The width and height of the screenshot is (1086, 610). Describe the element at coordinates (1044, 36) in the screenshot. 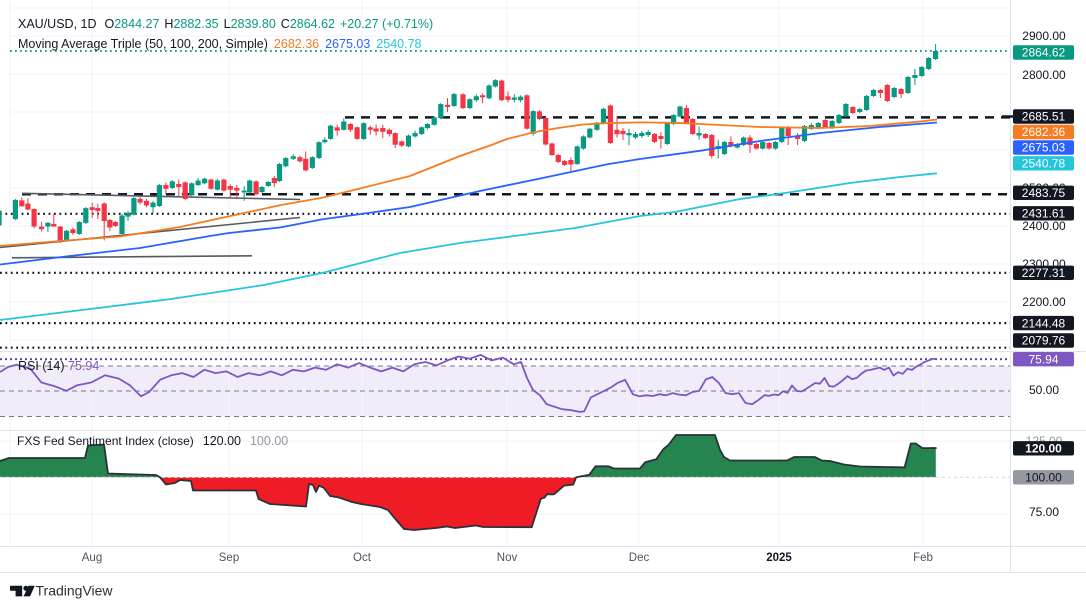

I see `svg-text: 2900.00` at that location.